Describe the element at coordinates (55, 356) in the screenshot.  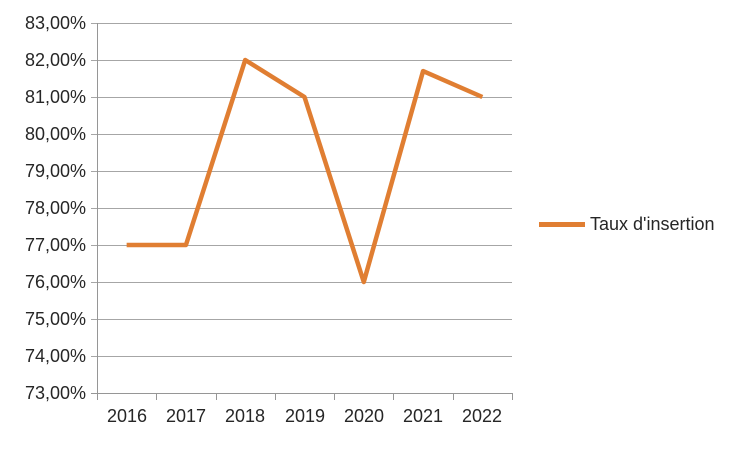
I see `y-axis-label: 74,00%` at that location.